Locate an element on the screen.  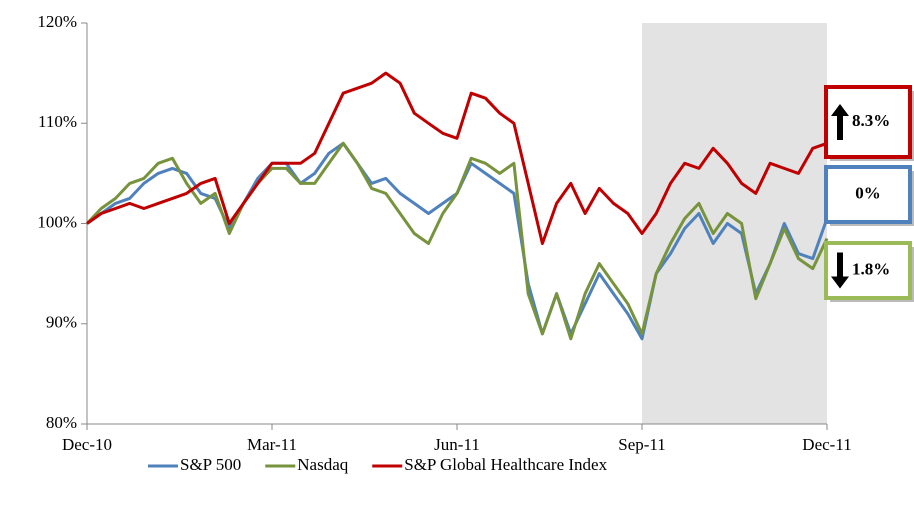
annotation-label: 8.3% is located at coordinates (871, 120).